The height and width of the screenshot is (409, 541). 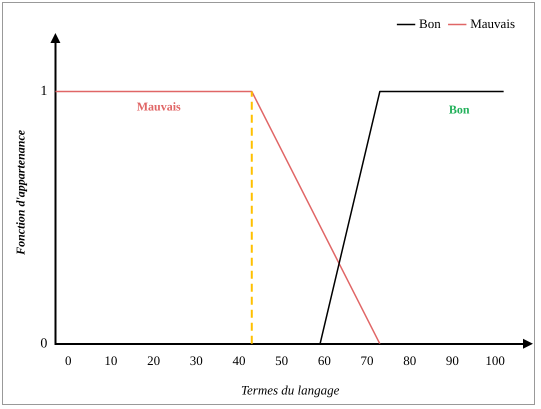 I want to click on y-tick-label: 1, so click(x=44, y=92).